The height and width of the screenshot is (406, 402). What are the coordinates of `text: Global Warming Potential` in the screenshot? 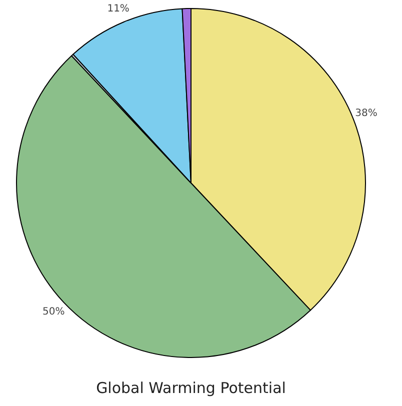 It's located at (191, 387).